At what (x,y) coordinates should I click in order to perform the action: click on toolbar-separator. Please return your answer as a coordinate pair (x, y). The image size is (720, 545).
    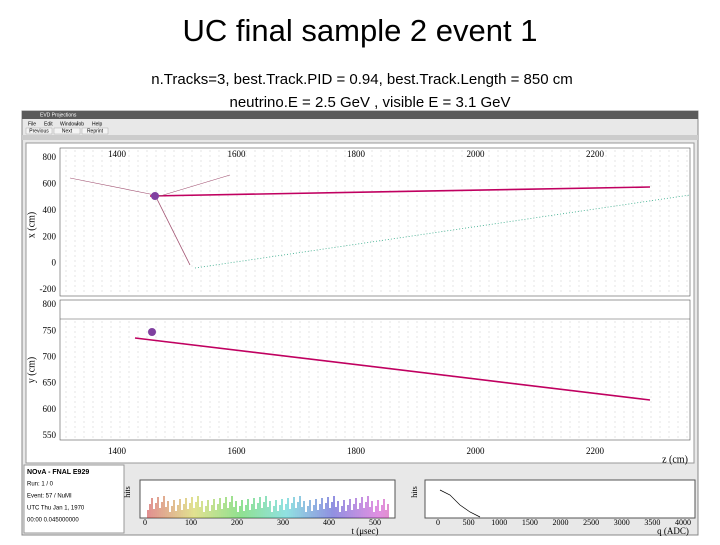
    Looking at the image, I should click on (360, 137).